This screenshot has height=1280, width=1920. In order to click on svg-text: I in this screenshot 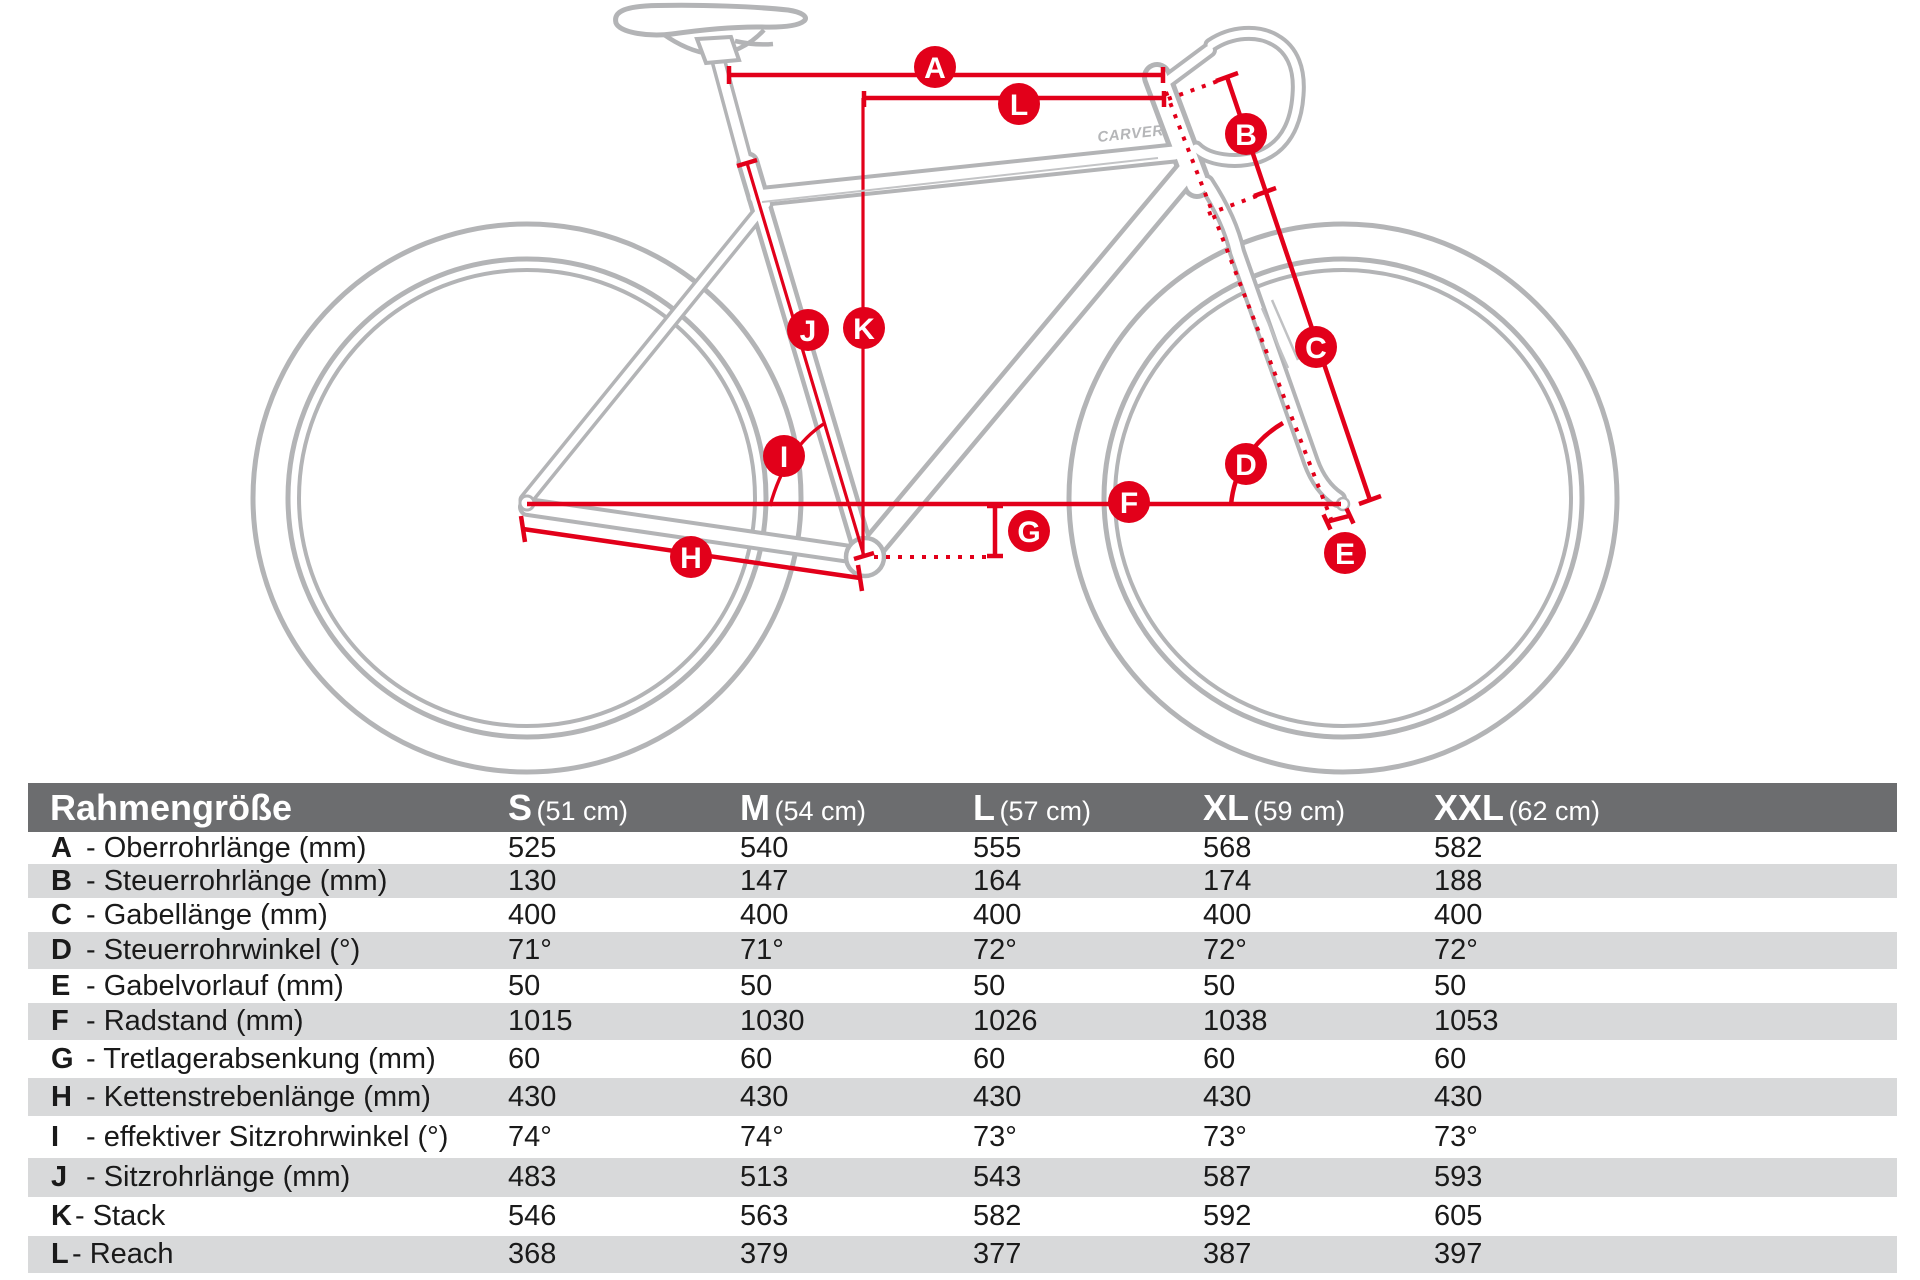, I will do `click(784, 457)`.